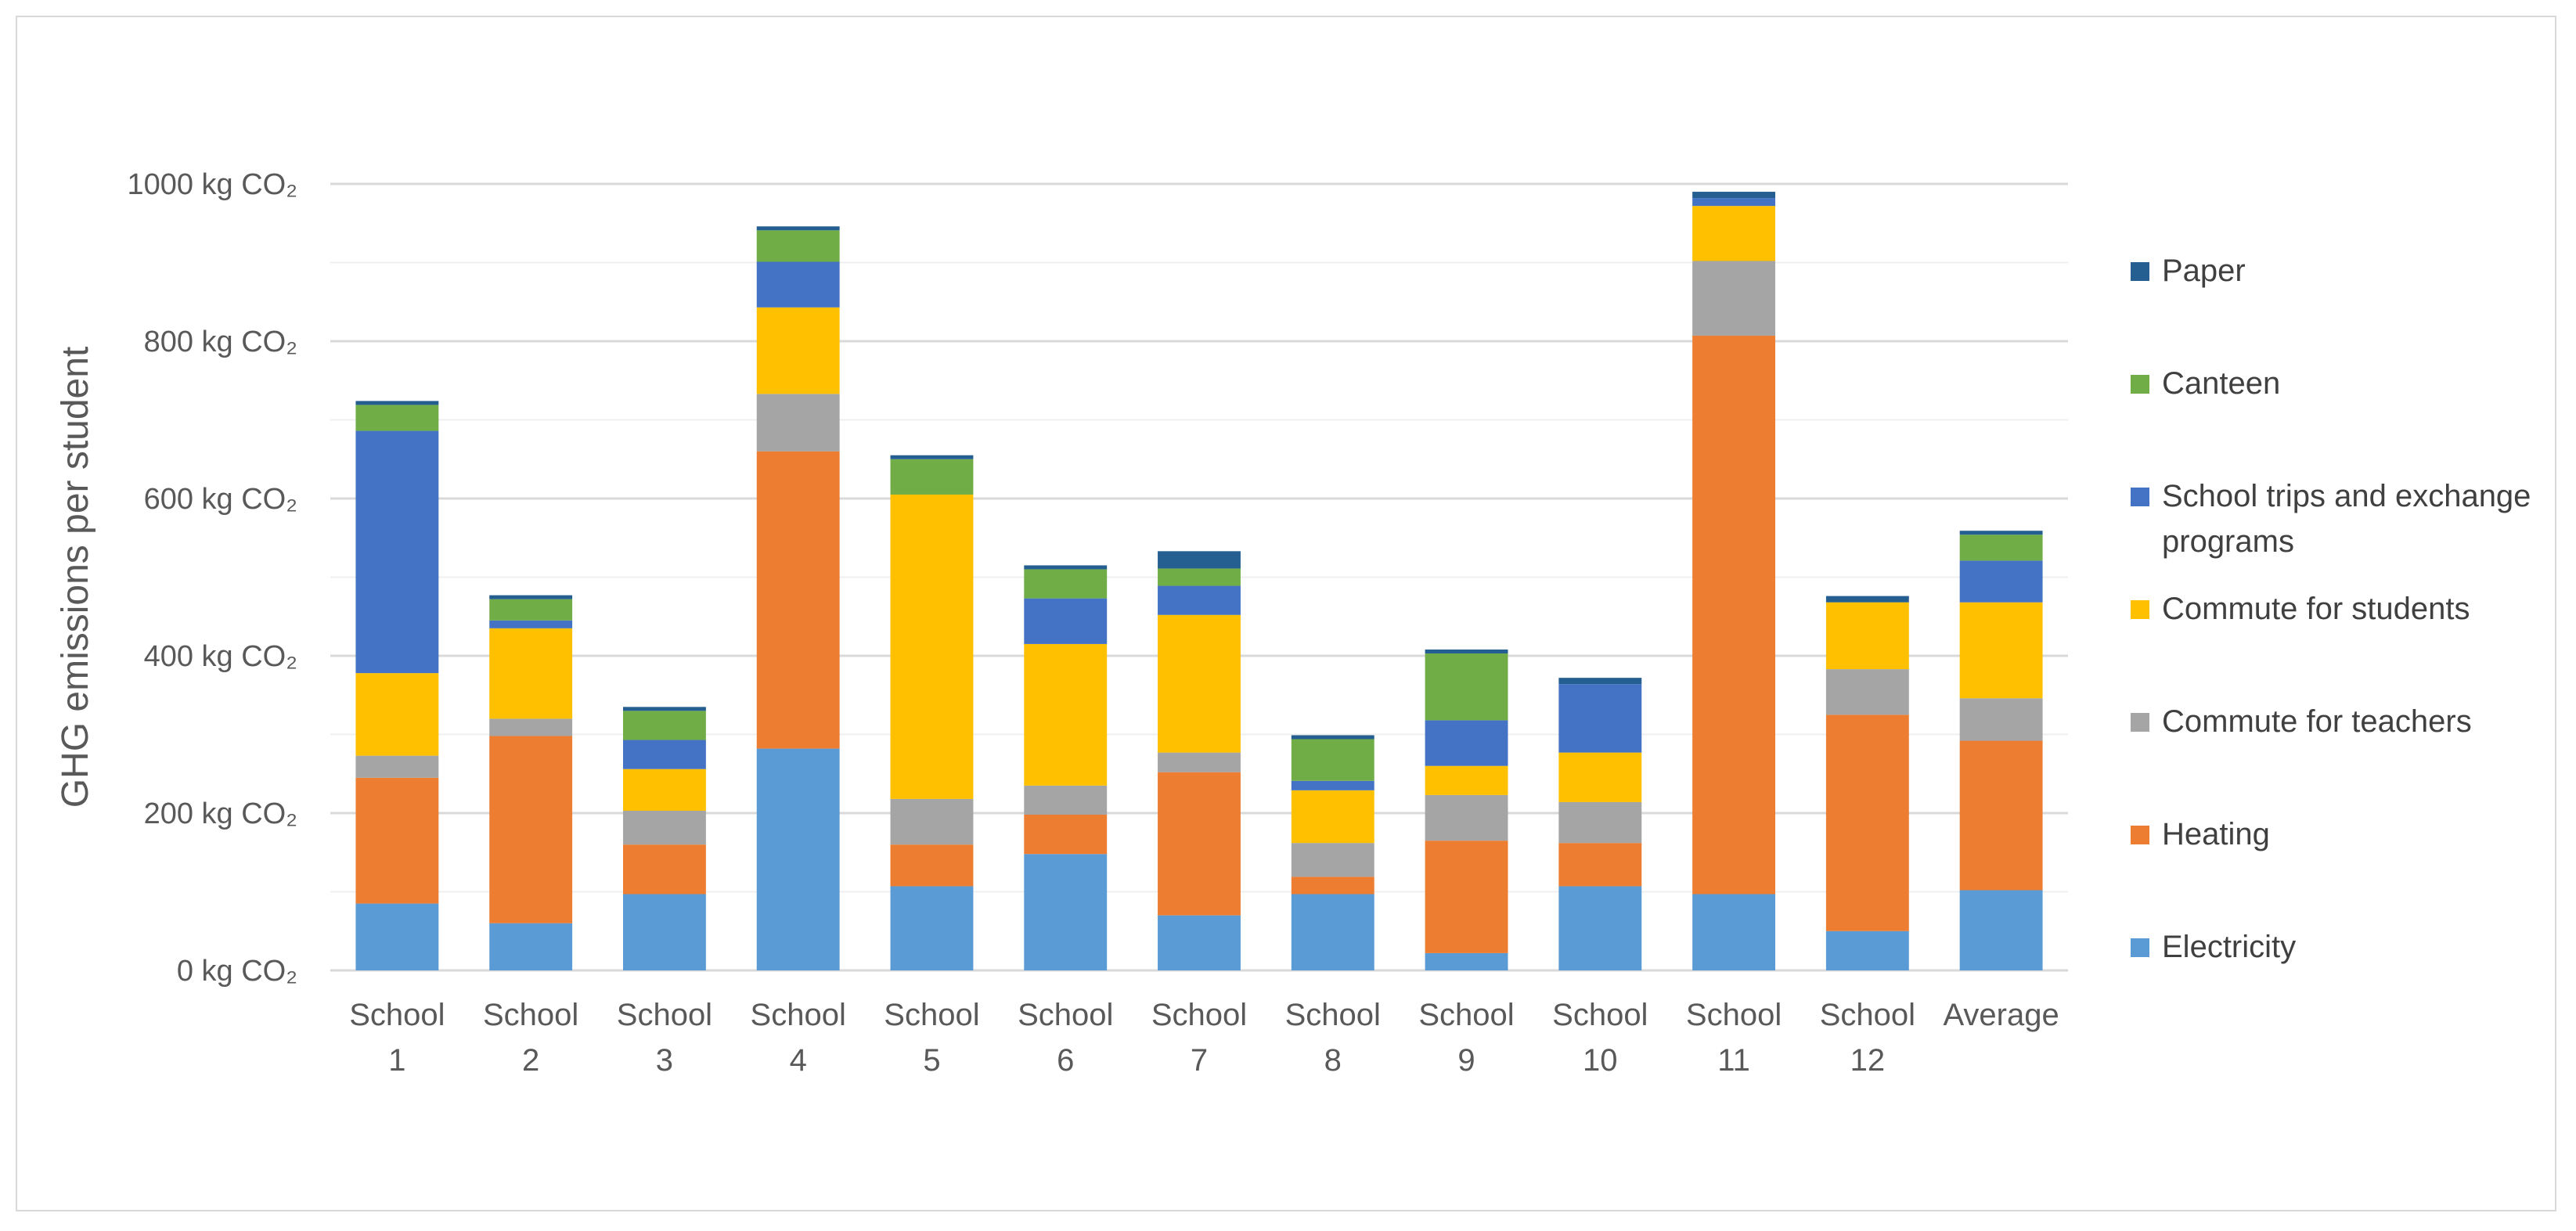 The image size is (2576, 1231). What do you see at coordinates (2331, 519) in the screenshot?
I see `legend-item: School trips and exchange programs` at bounding box center [2331, 519].